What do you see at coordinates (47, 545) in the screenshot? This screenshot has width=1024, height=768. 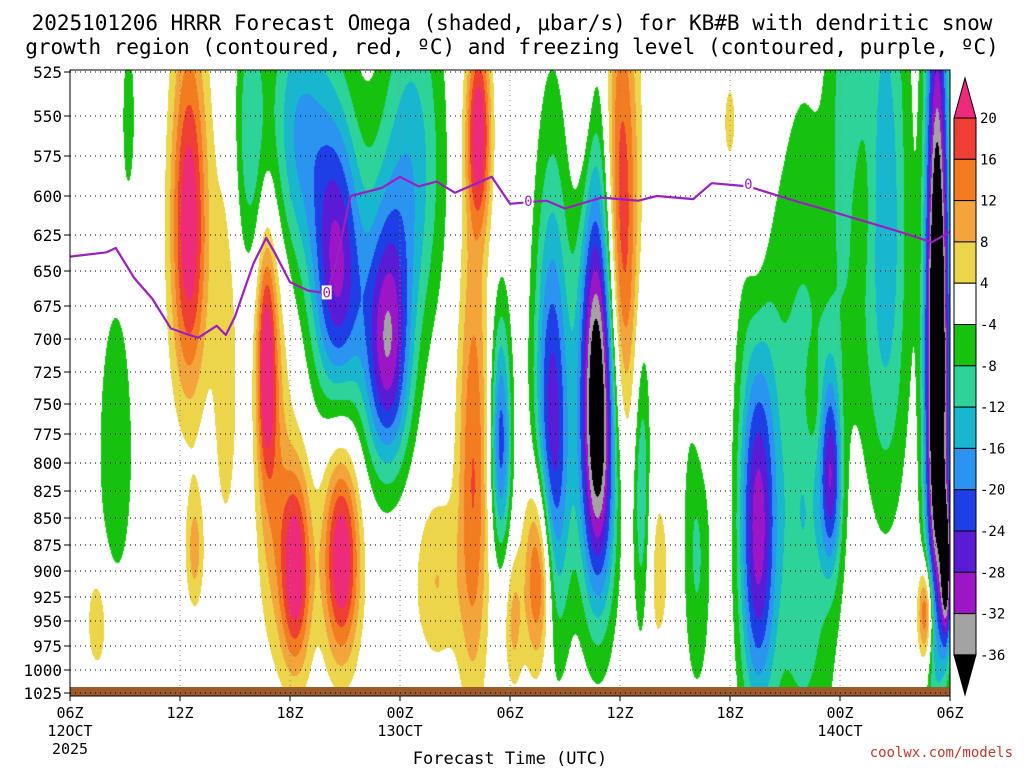 I see `y-tick-label-875: 875` at bounding box center [47, 545].